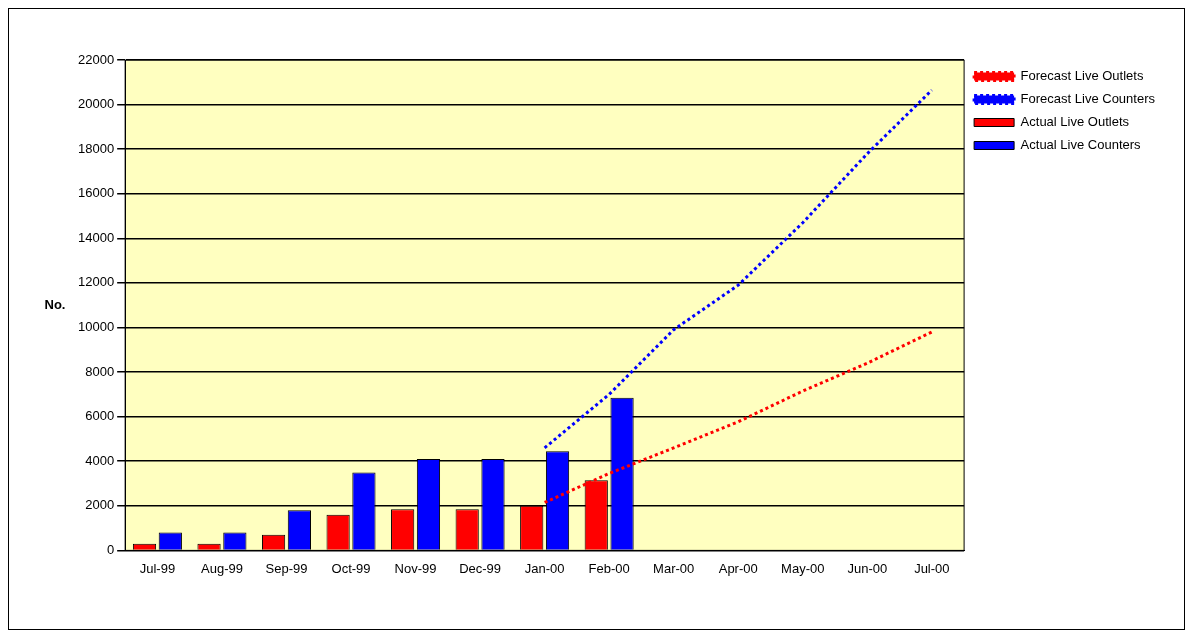 This screenshot has height=641, width=1193. I want to click on y-tick-label: 4000, so click(100, 460).